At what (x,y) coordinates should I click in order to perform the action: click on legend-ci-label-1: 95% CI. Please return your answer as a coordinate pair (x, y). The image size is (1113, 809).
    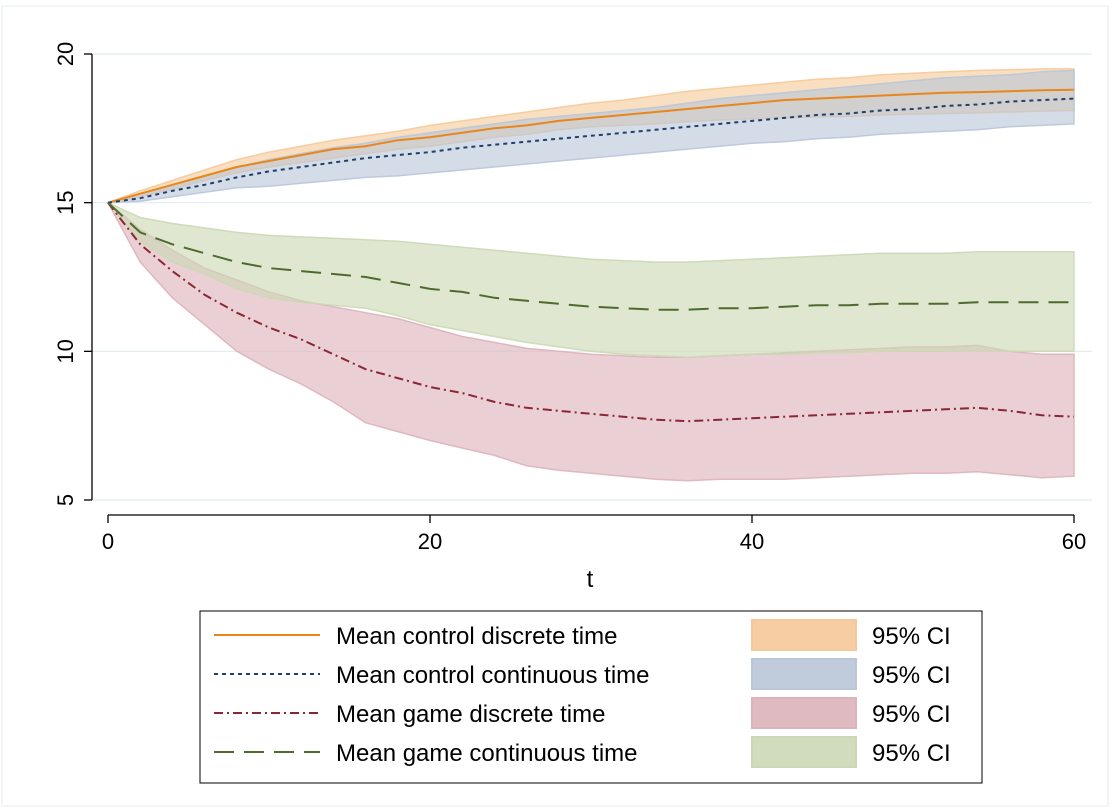
    Looking at the image, I should click on (911, 636).